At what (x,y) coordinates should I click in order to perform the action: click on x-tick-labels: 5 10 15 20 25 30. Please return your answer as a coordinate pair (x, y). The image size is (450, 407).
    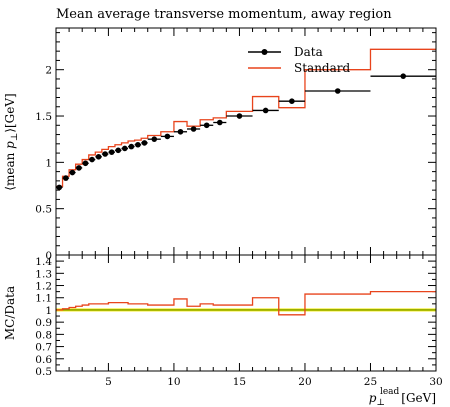
    Looking at the image, I should click on (274, 382).